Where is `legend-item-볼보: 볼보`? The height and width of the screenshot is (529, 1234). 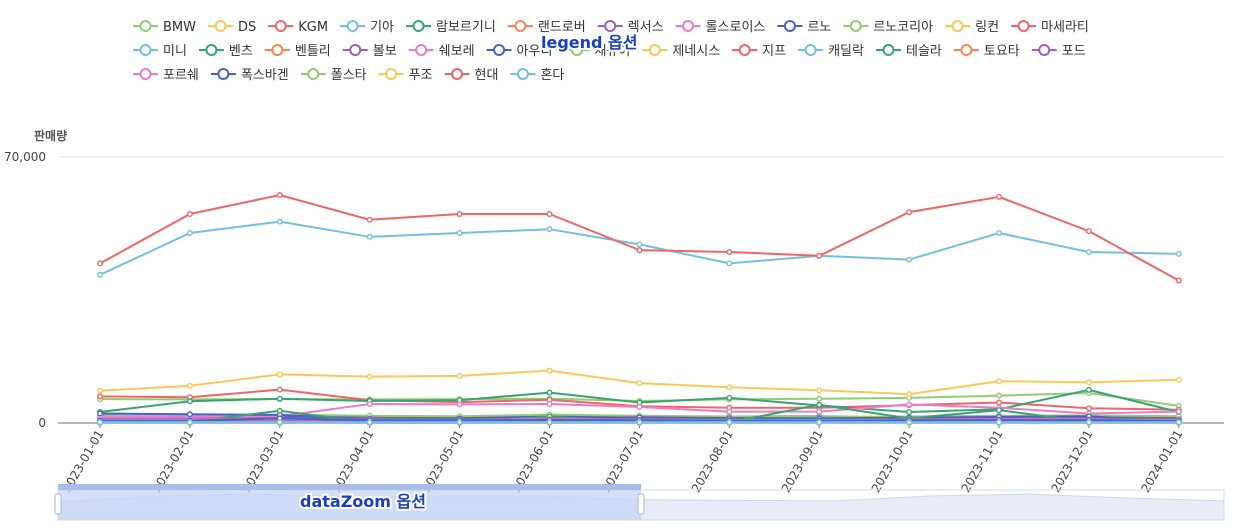 legend-item-볼보: 볼보 is located at coordinates (369, 51).